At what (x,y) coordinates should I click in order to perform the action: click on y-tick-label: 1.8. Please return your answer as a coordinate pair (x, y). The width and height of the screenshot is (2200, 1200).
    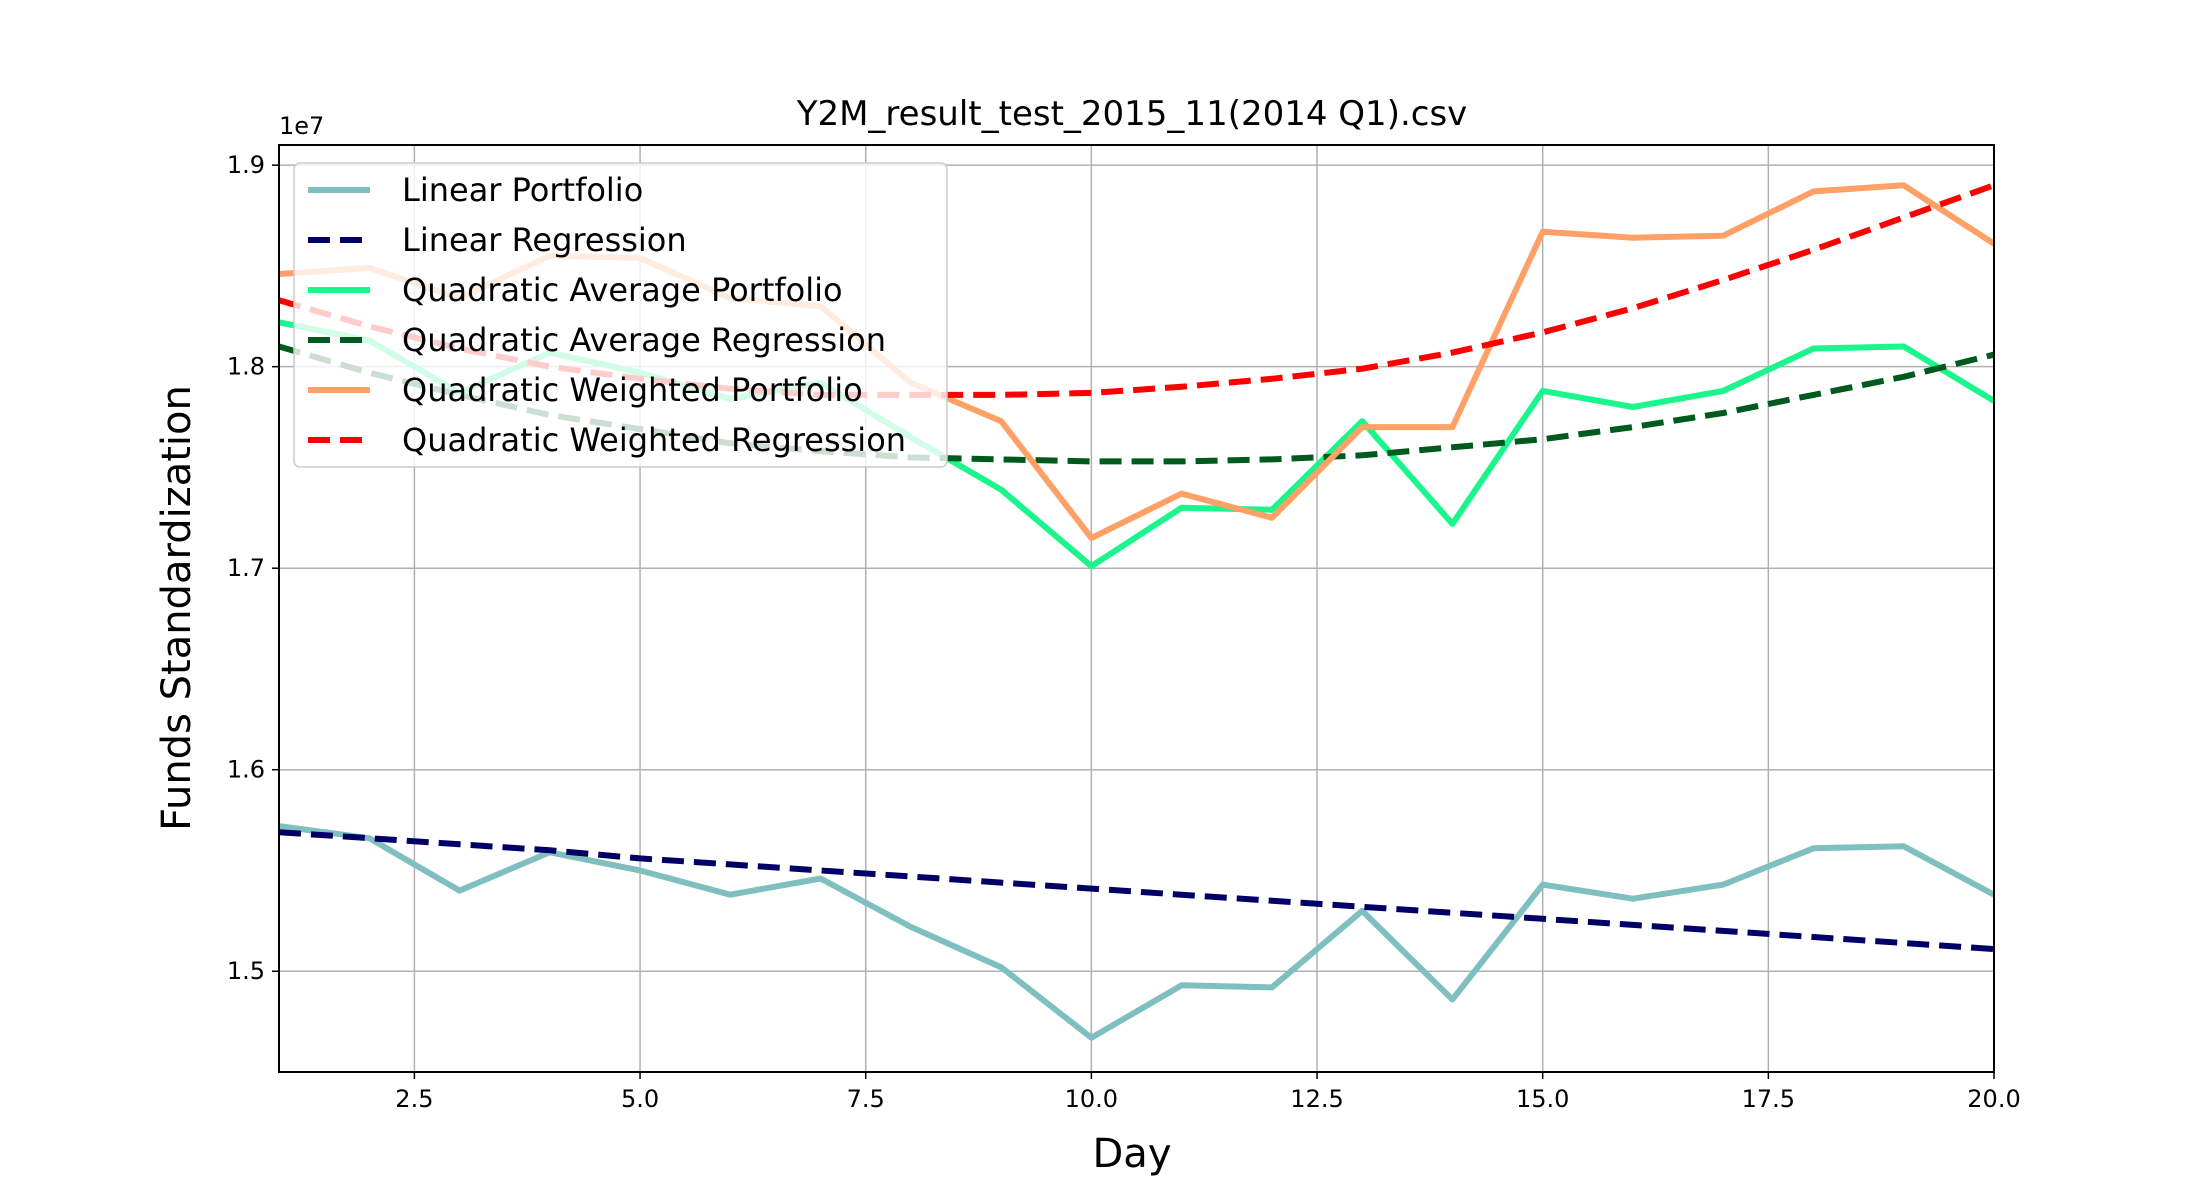
    Looking at the image, I should click on (246, 367).